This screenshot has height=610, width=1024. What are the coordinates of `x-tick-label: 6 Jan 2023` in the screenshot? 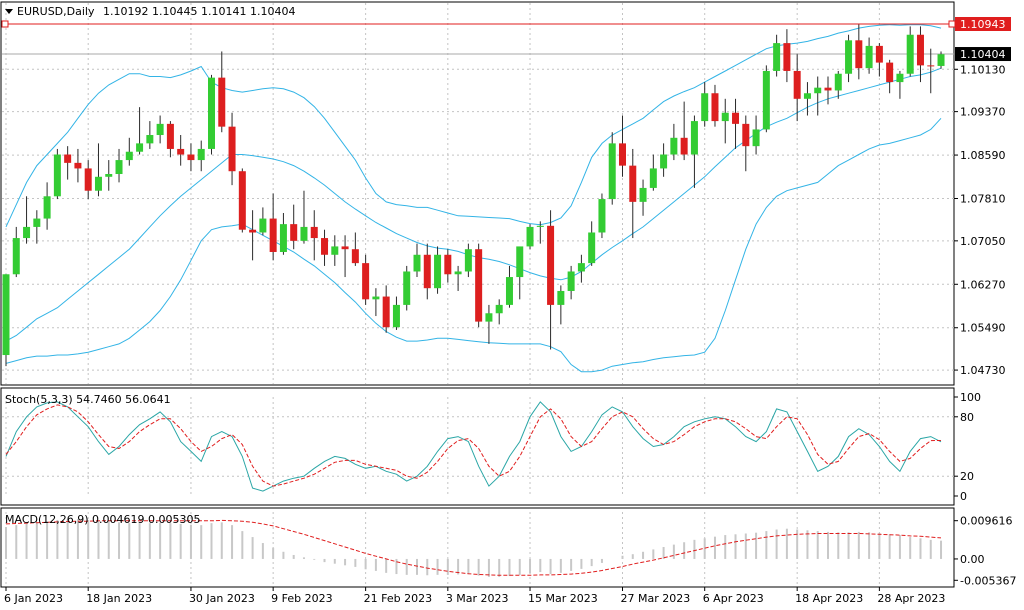 It's located at (33, 598).